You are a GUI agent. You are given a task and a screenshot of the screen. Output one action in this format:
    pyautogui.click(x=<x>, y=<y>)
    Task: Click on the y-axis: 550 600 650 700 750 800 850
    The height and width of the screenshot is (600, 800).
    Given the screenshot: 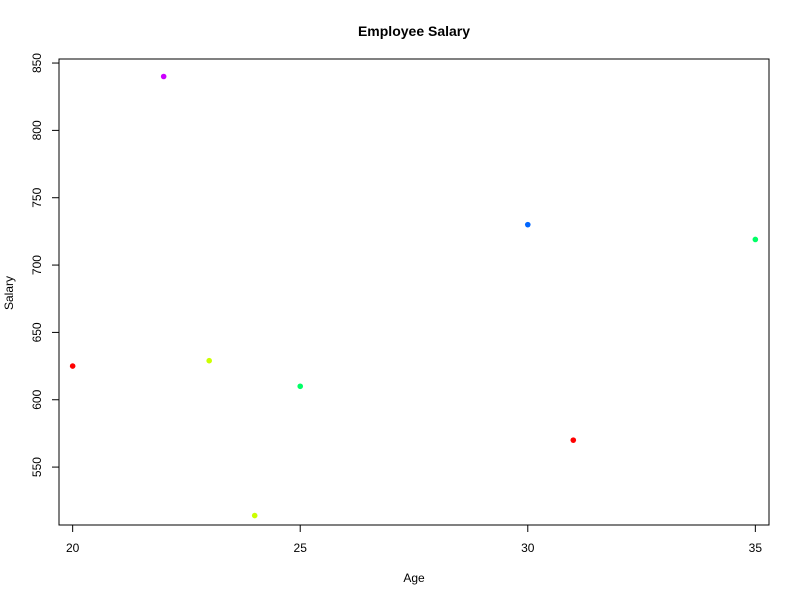 What is the action you would take?
    pyautogui.click(x=45, y=265)
    